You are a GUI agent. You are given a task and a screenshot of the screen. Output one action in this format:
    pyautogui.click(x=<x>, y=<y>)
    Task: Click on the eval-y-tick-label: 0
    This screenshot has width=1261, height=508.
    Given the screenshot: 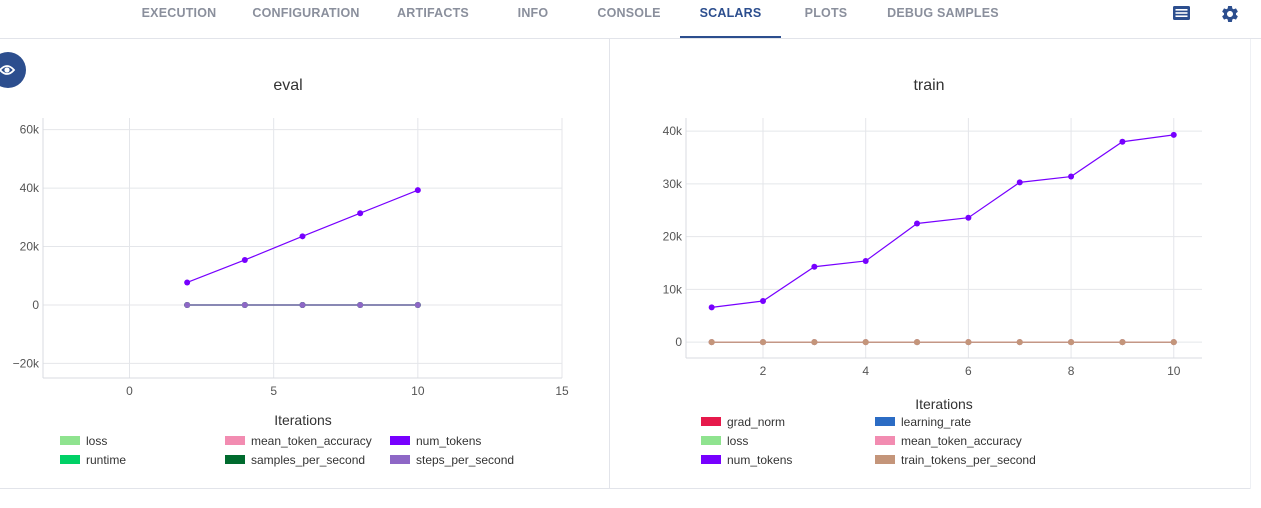 What is the action you would take?
    pyautogui.click(x=35, y=305)
    